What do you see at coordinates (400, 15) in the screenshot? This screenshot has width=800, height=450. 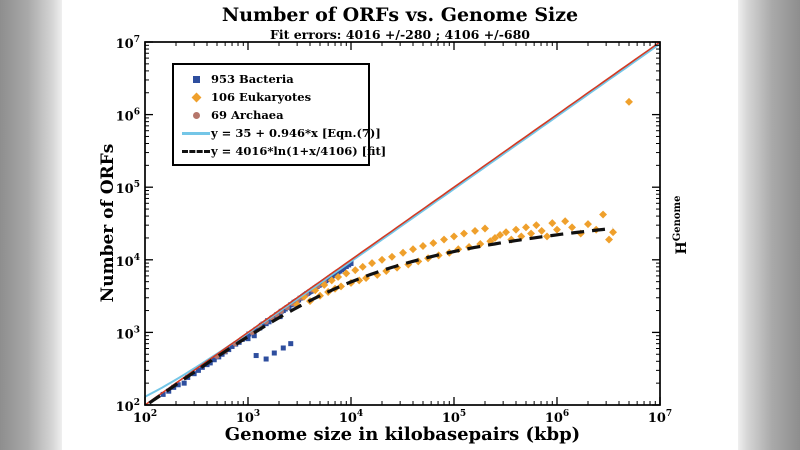 I see `chart-title: Number of ORFs vs. Genome Size` at bounding box center [400, 15].